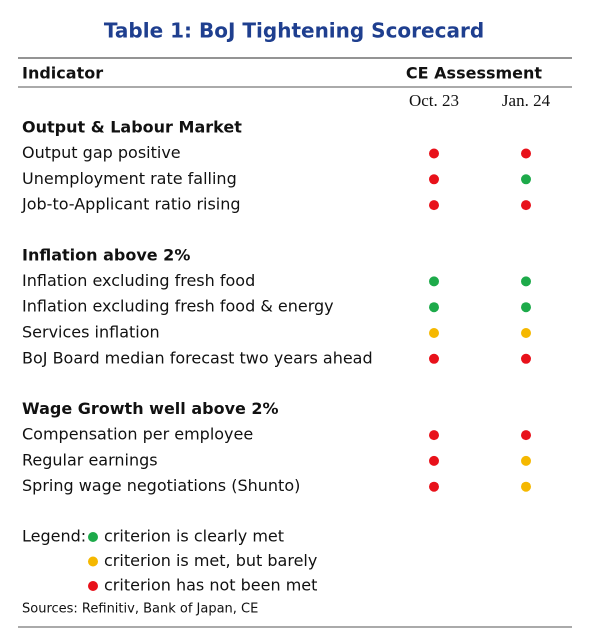 The image size is (589, 638). What do you see at coordinates (101, 152) in the screenshot?
I see `indicator: Output gap positive` at bounding box center [101, 152].